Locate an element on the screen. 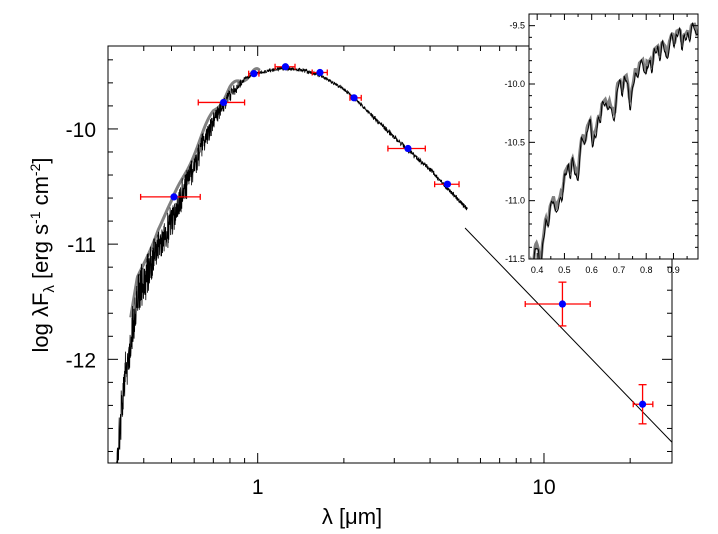 The width and height of the screenshot is (718, 534). inset-x-tick-label: 0.6 is located at coordinates (591, 270).